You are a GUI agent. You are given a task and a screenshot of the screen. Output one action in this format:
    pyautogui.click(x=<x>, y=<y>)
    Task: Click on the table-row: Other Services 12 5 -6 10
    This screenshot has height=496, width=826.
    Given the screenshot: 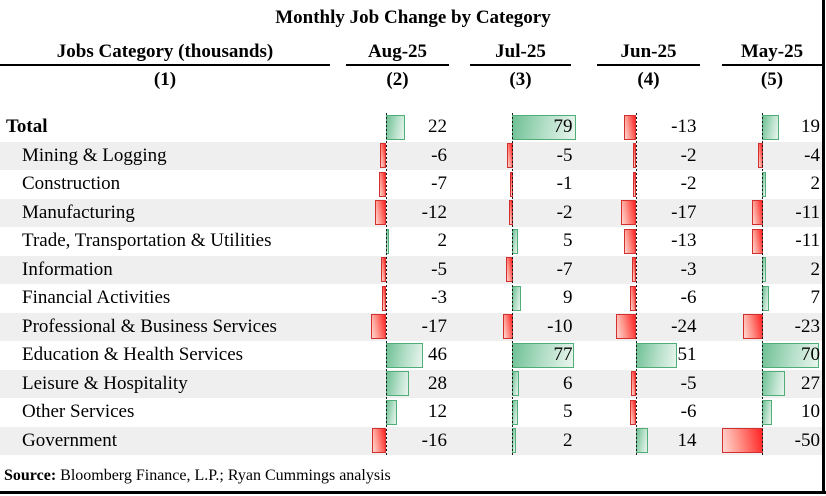 What is the action you would take?
    pyautogui.click(x=411, y=412)
    